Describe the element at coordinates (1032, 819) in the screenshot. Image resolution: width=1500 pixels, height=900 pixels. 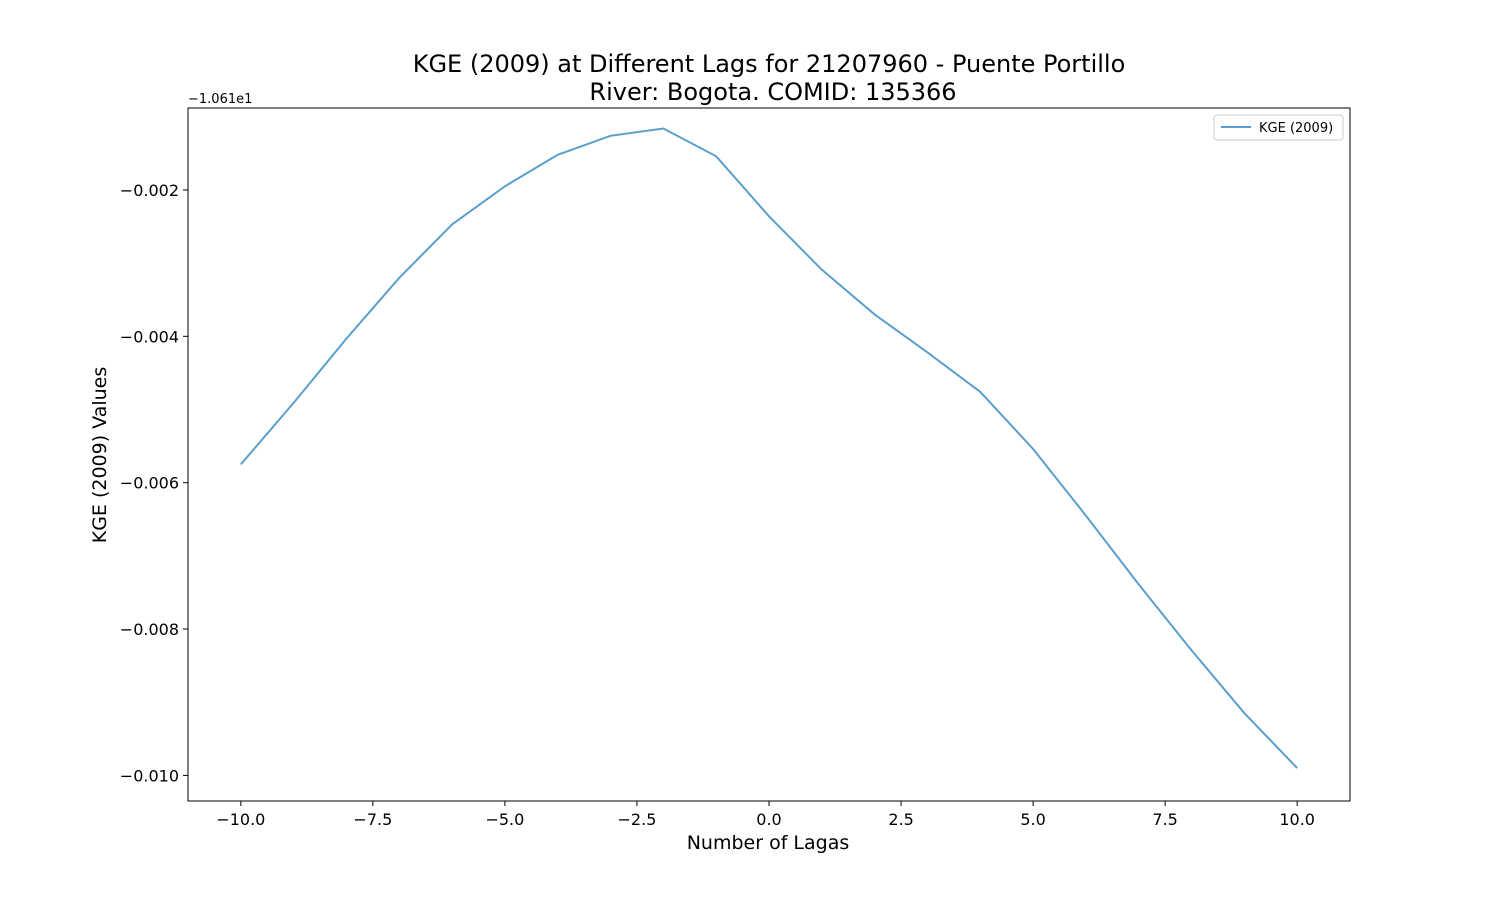
I see `x-tick-label: 5.0` at that location.